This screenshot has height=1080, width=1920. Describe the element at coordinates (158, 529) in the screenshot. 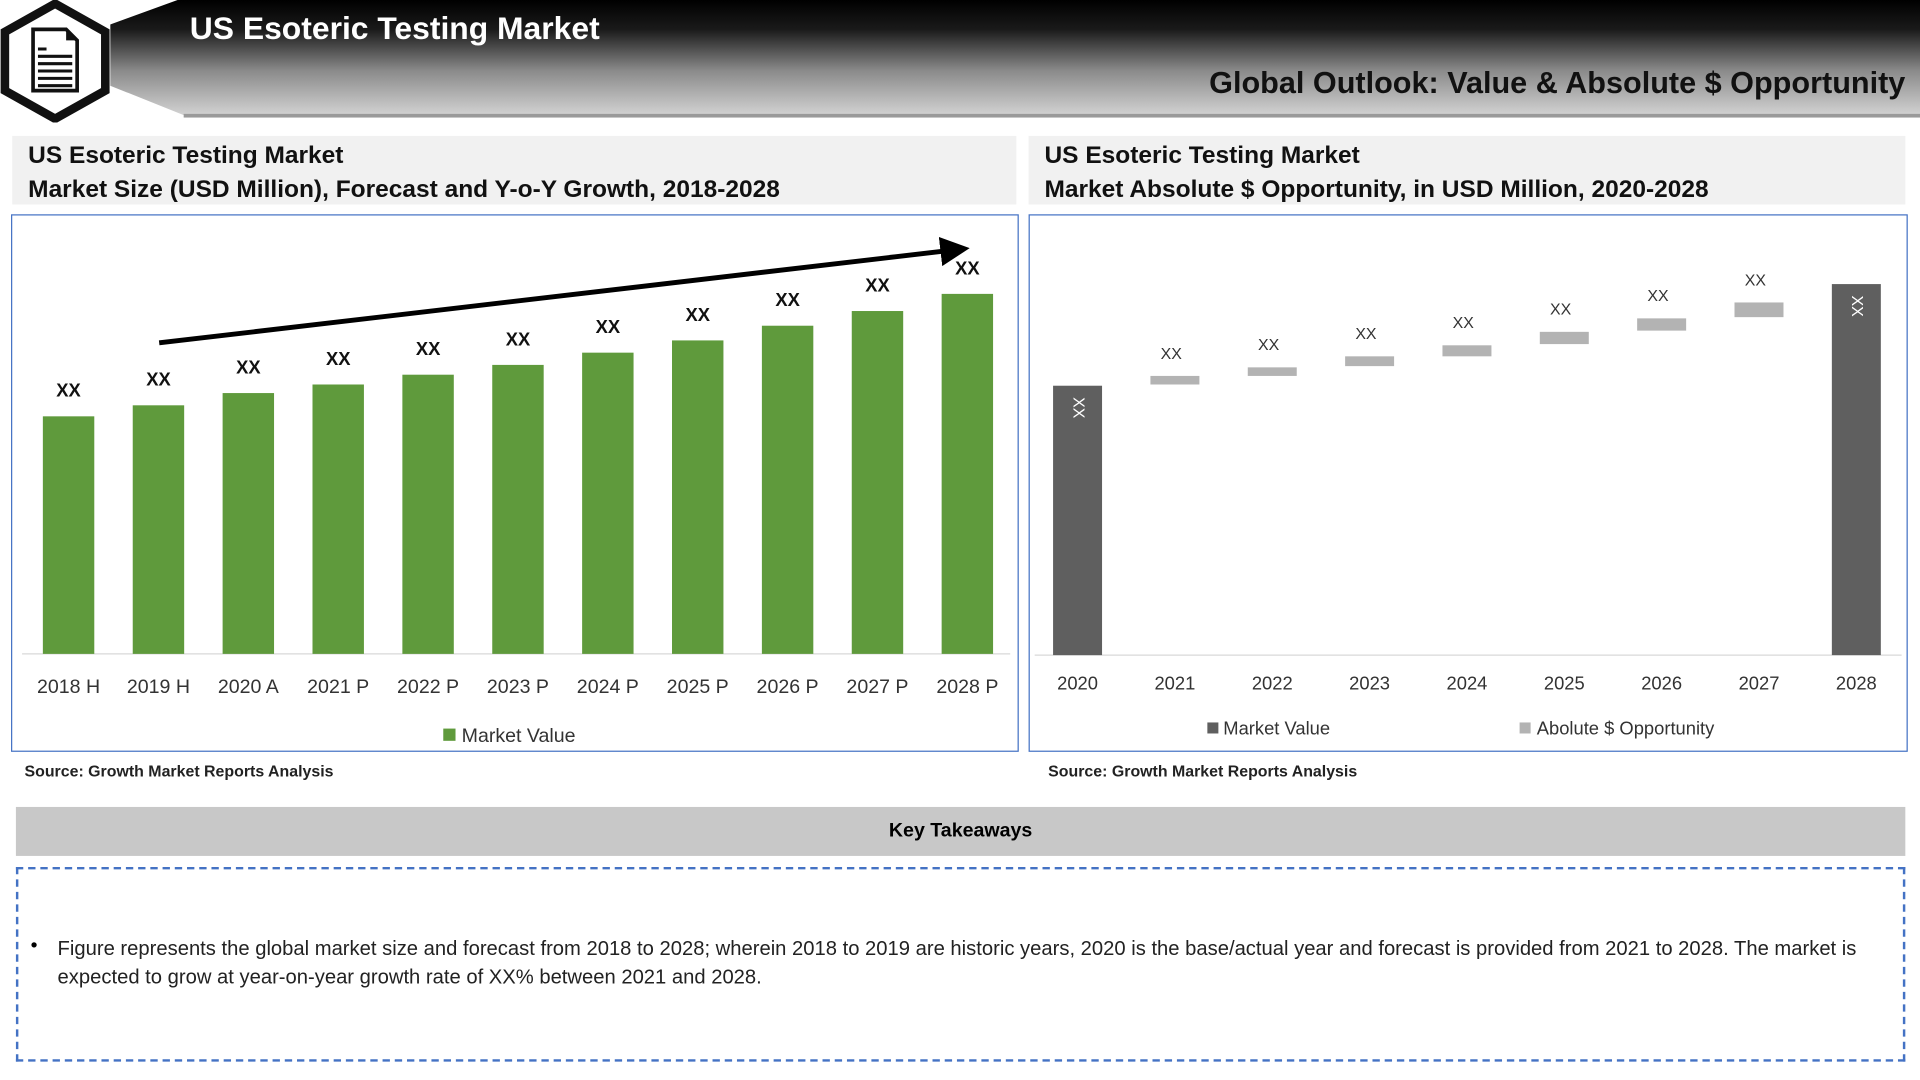

I see `bar-2019-H` at that location.